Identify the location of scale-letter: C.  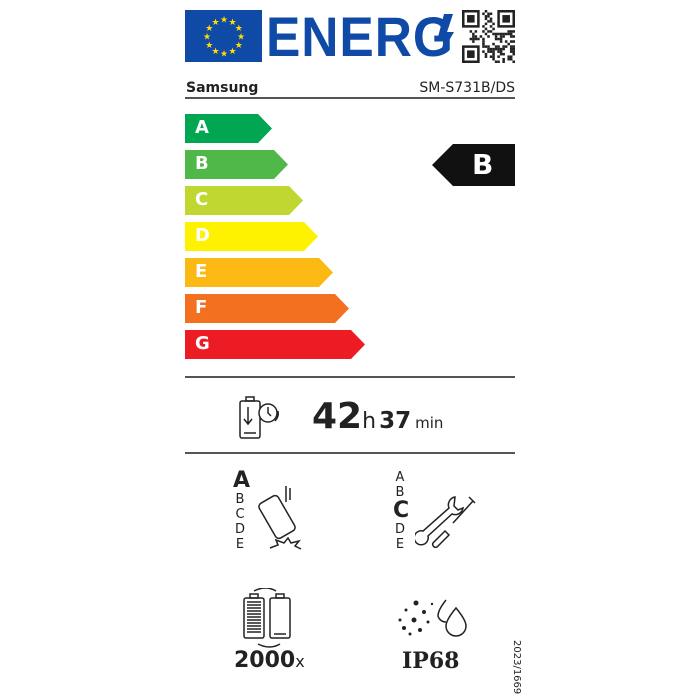
(202, 199).